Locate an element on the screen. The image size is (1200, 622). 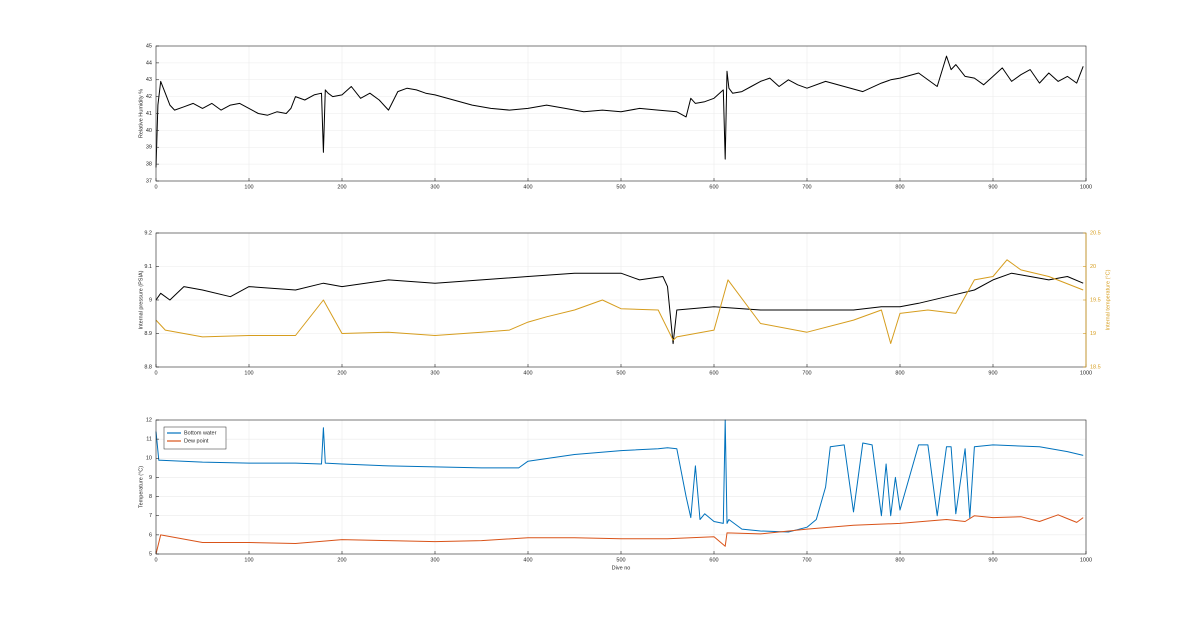
series-line-bottom-water is located at coordinates (619, 476).